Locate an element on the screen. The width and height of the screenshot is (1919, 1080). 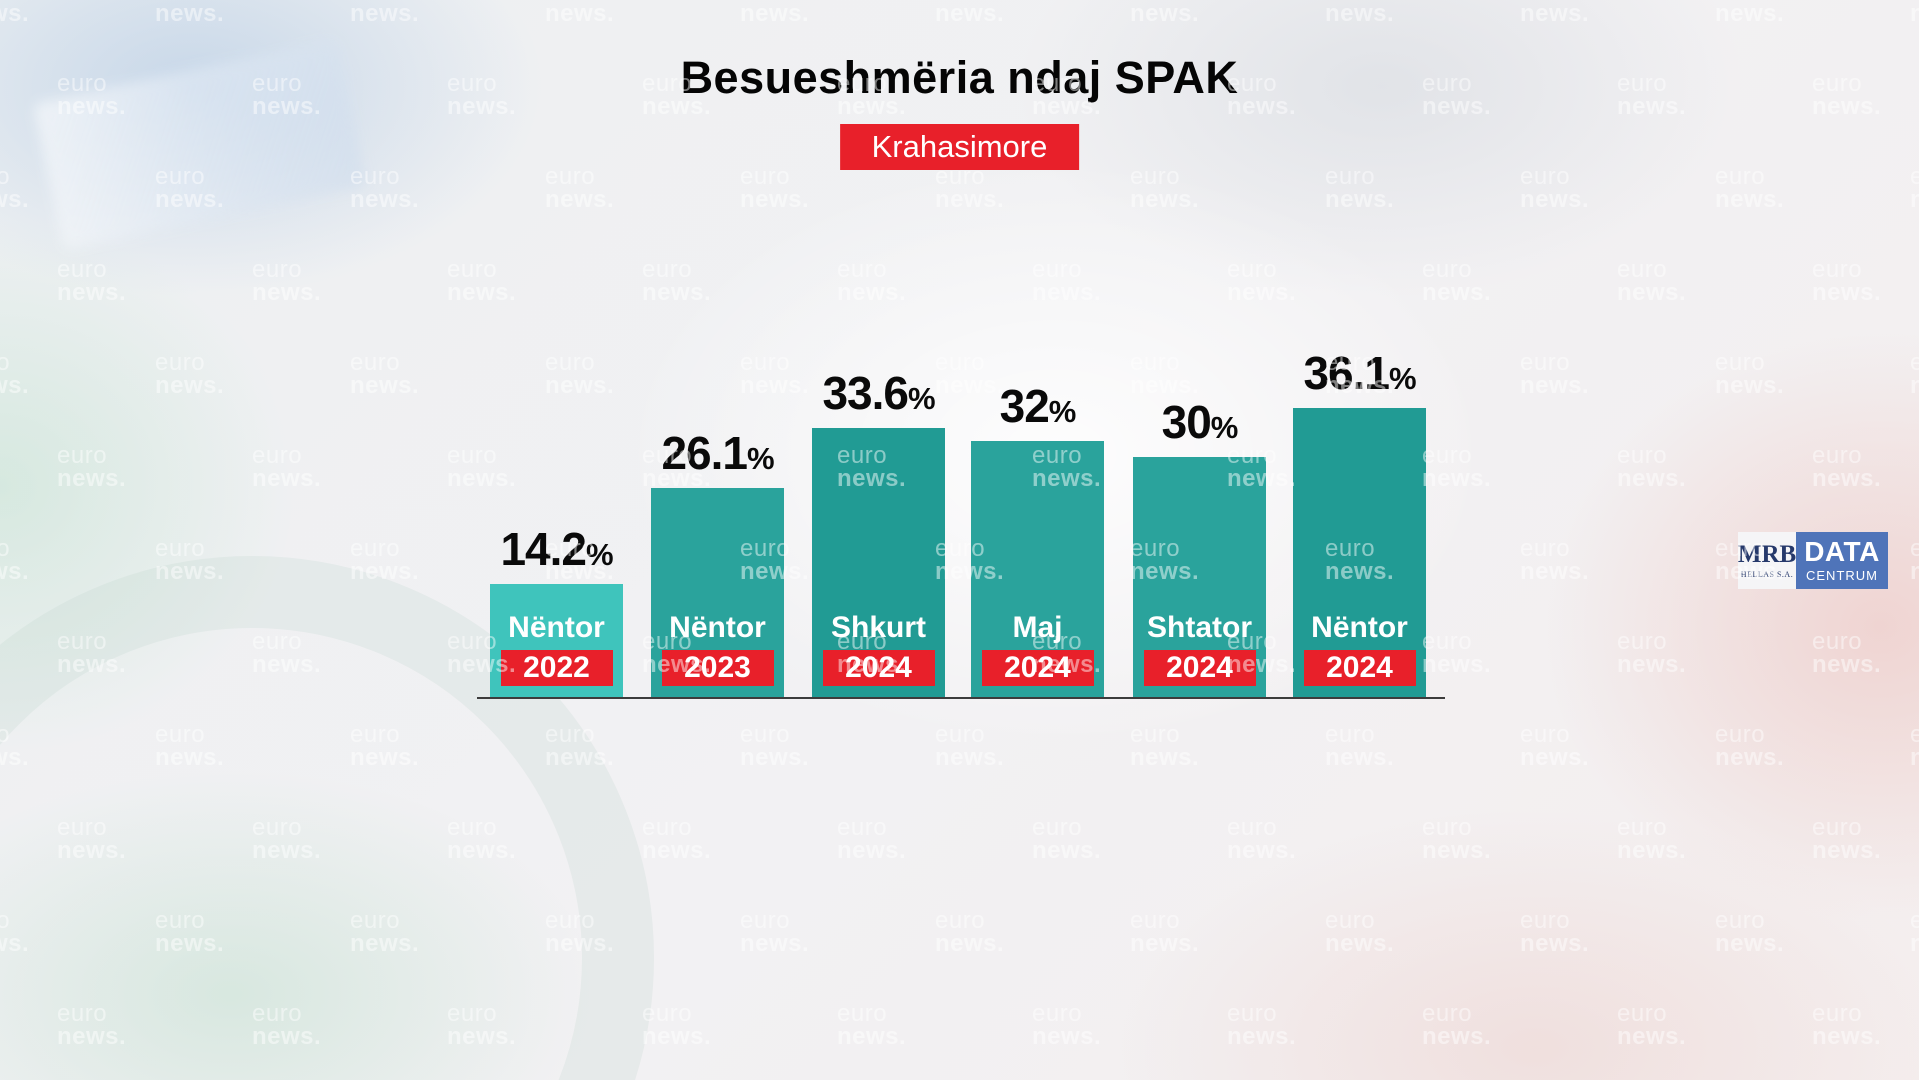
bar: Shkurt 2024 is located at coordinates (878, 563).